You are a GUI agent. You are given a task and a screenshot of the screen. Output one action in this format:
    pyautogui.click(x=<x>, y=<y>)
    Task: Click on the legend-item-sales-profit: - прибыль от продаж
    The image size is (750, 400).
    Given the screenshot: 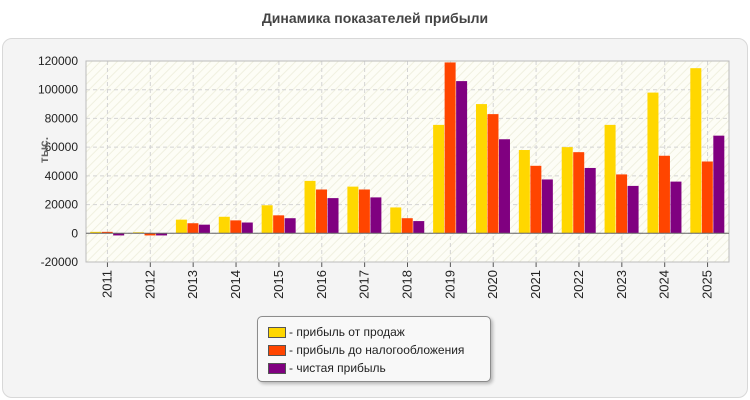 What is the action you would take?
    pyautogui.click(x=336, y=332)
    